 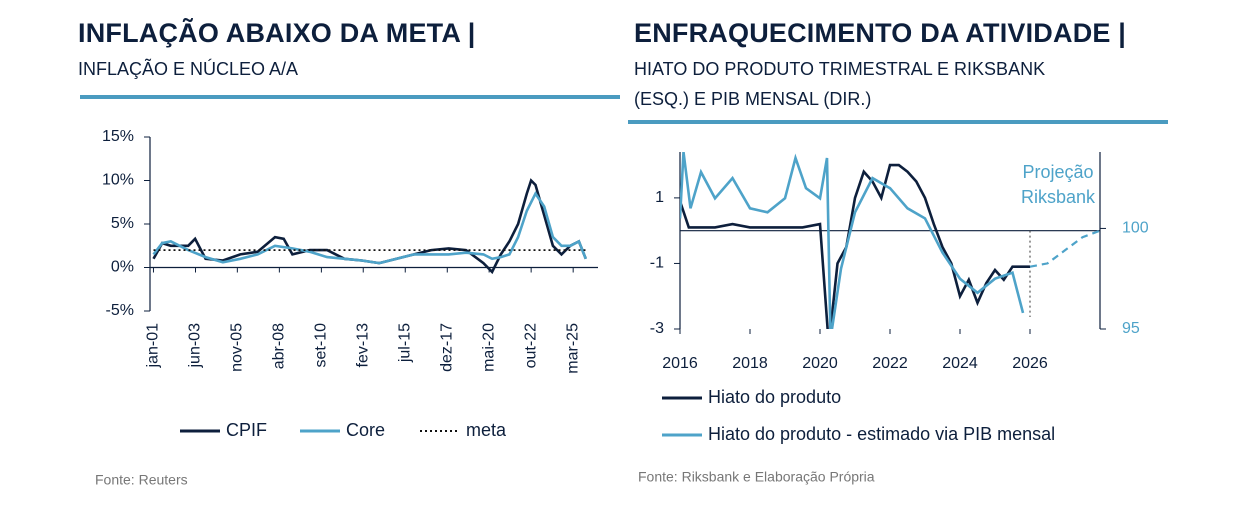 What do you see at coordinates (572, 348) in the screenshot?
I see `x-tick-label: mar-25` at bounding box center [572, 348].